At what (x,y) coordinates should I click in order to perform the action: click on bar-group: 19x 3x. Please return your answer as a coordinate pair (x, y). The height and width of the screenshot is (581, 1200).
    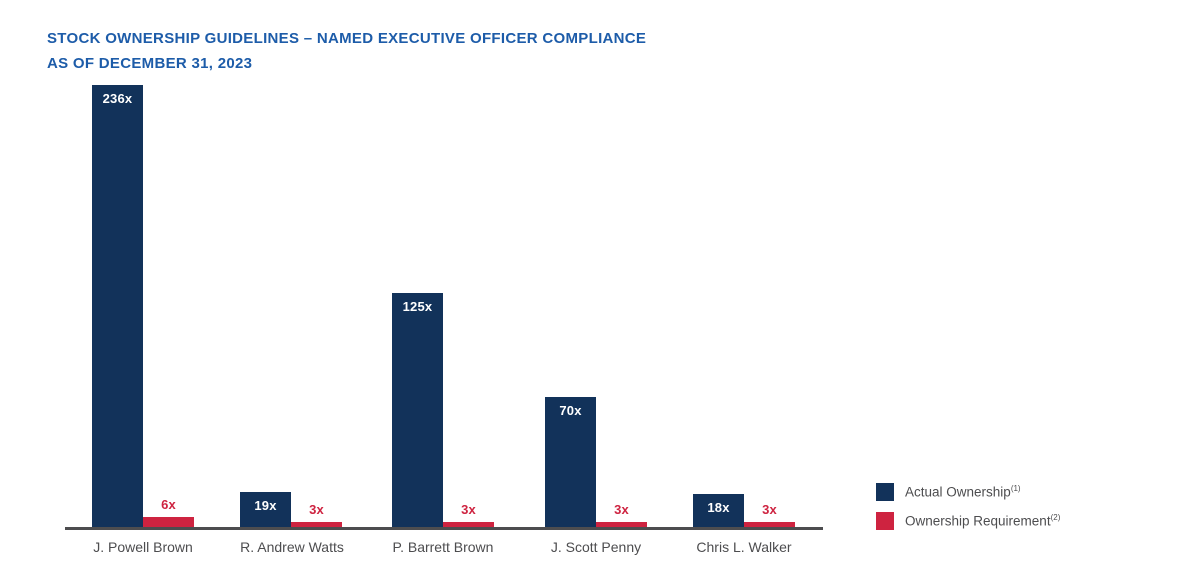
    Looking at the image, I should click on (291, 510).